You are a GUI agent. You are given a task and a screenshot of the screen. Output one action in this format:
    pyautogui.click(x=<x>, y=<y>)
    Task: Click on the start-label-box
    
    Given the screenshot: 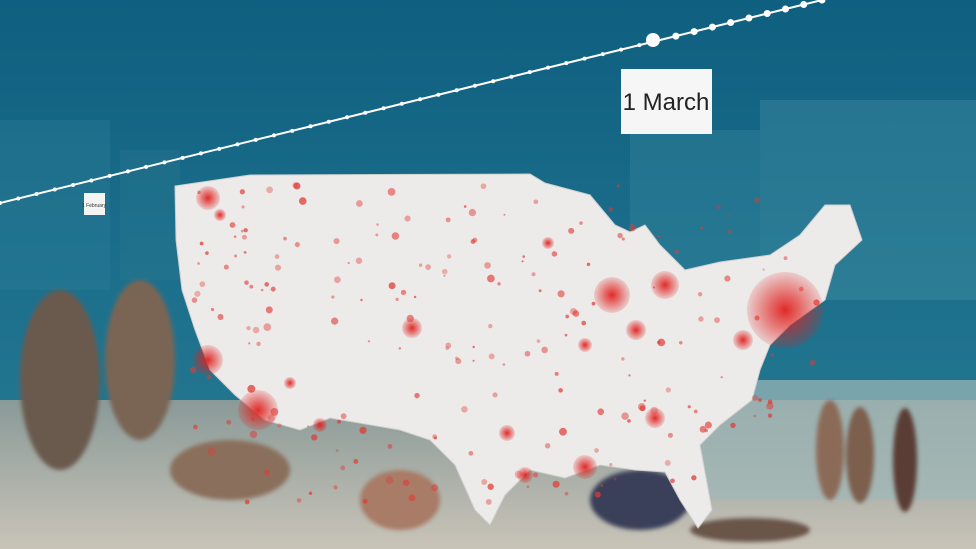 What is the action you would take?
    pyautogui.click(x=94, y=204)
    